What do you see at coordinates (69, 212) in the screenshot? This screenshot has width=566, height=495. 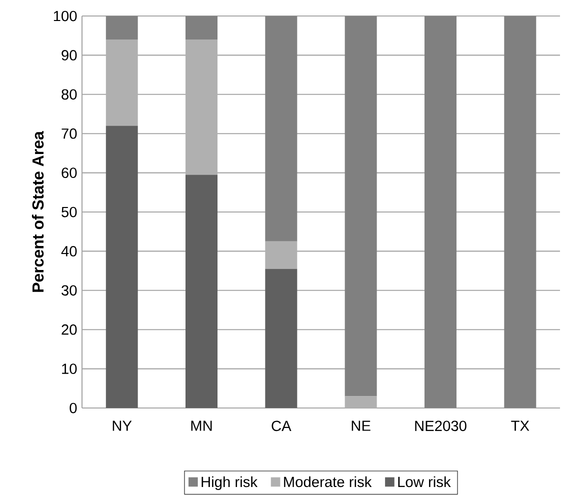 I see `y-tick-label: 50` at bounding box center [69, 212].